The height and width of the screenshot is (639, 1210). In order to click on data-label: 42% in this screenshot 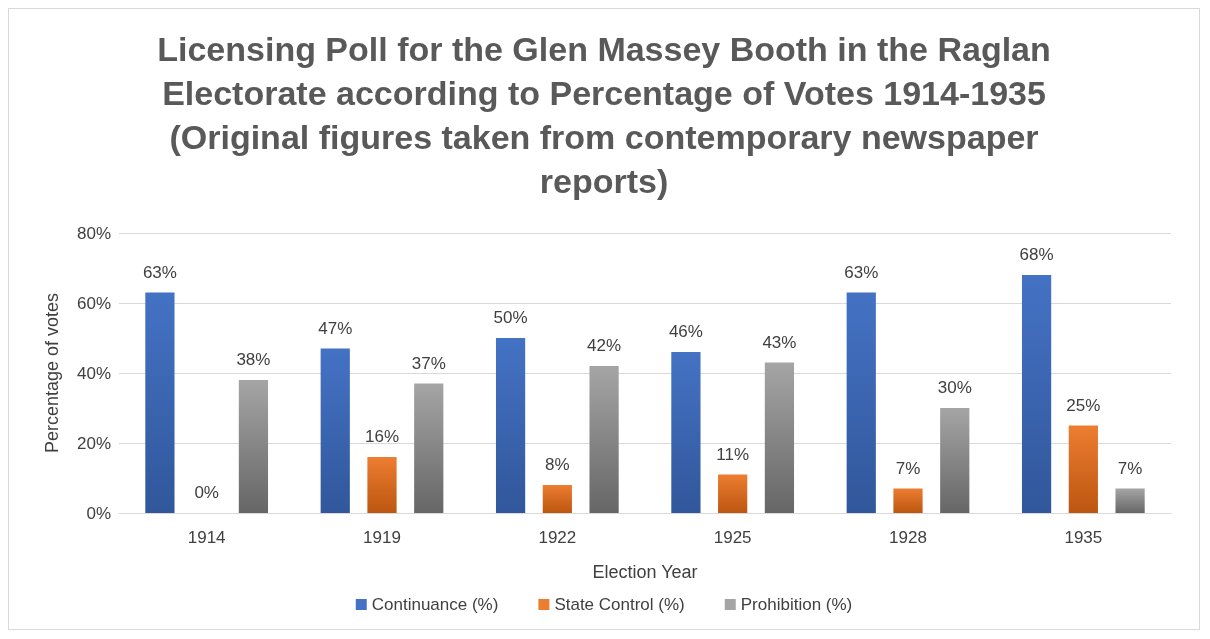, I will do `click(604, 345)`.